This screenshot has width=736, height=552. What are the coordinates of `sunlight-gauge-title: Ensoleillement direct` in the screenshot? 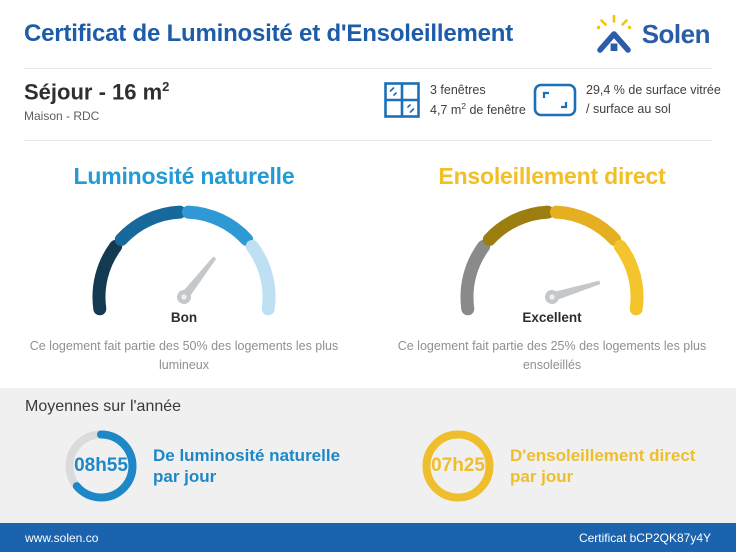 It's located at (552, 176).